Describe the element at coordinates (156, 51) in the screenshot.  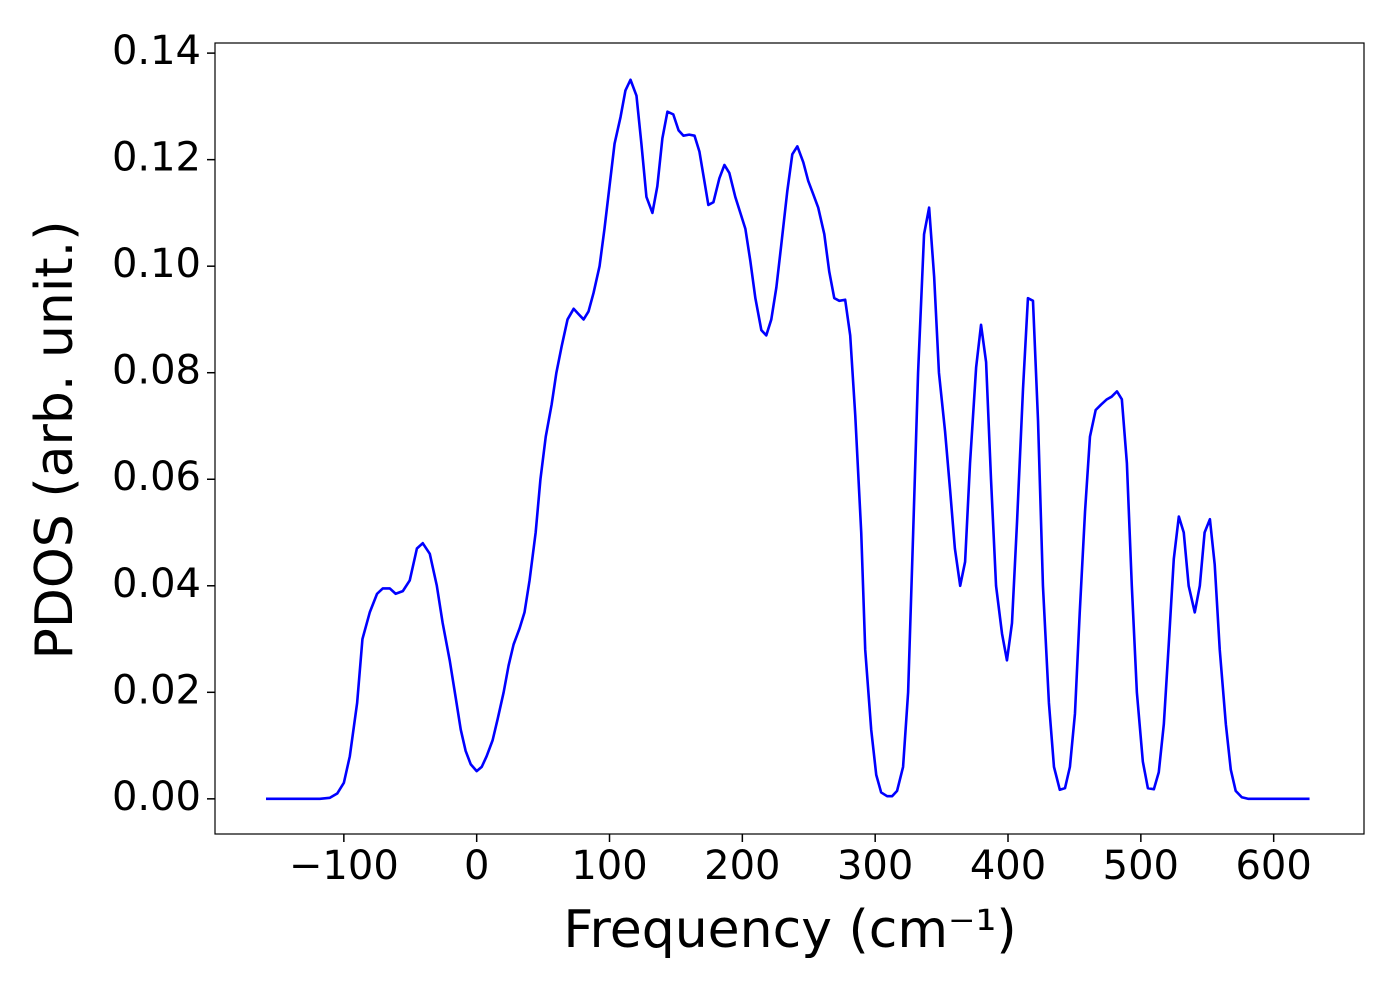
I see `y-tick-label: 0.14` at that location.